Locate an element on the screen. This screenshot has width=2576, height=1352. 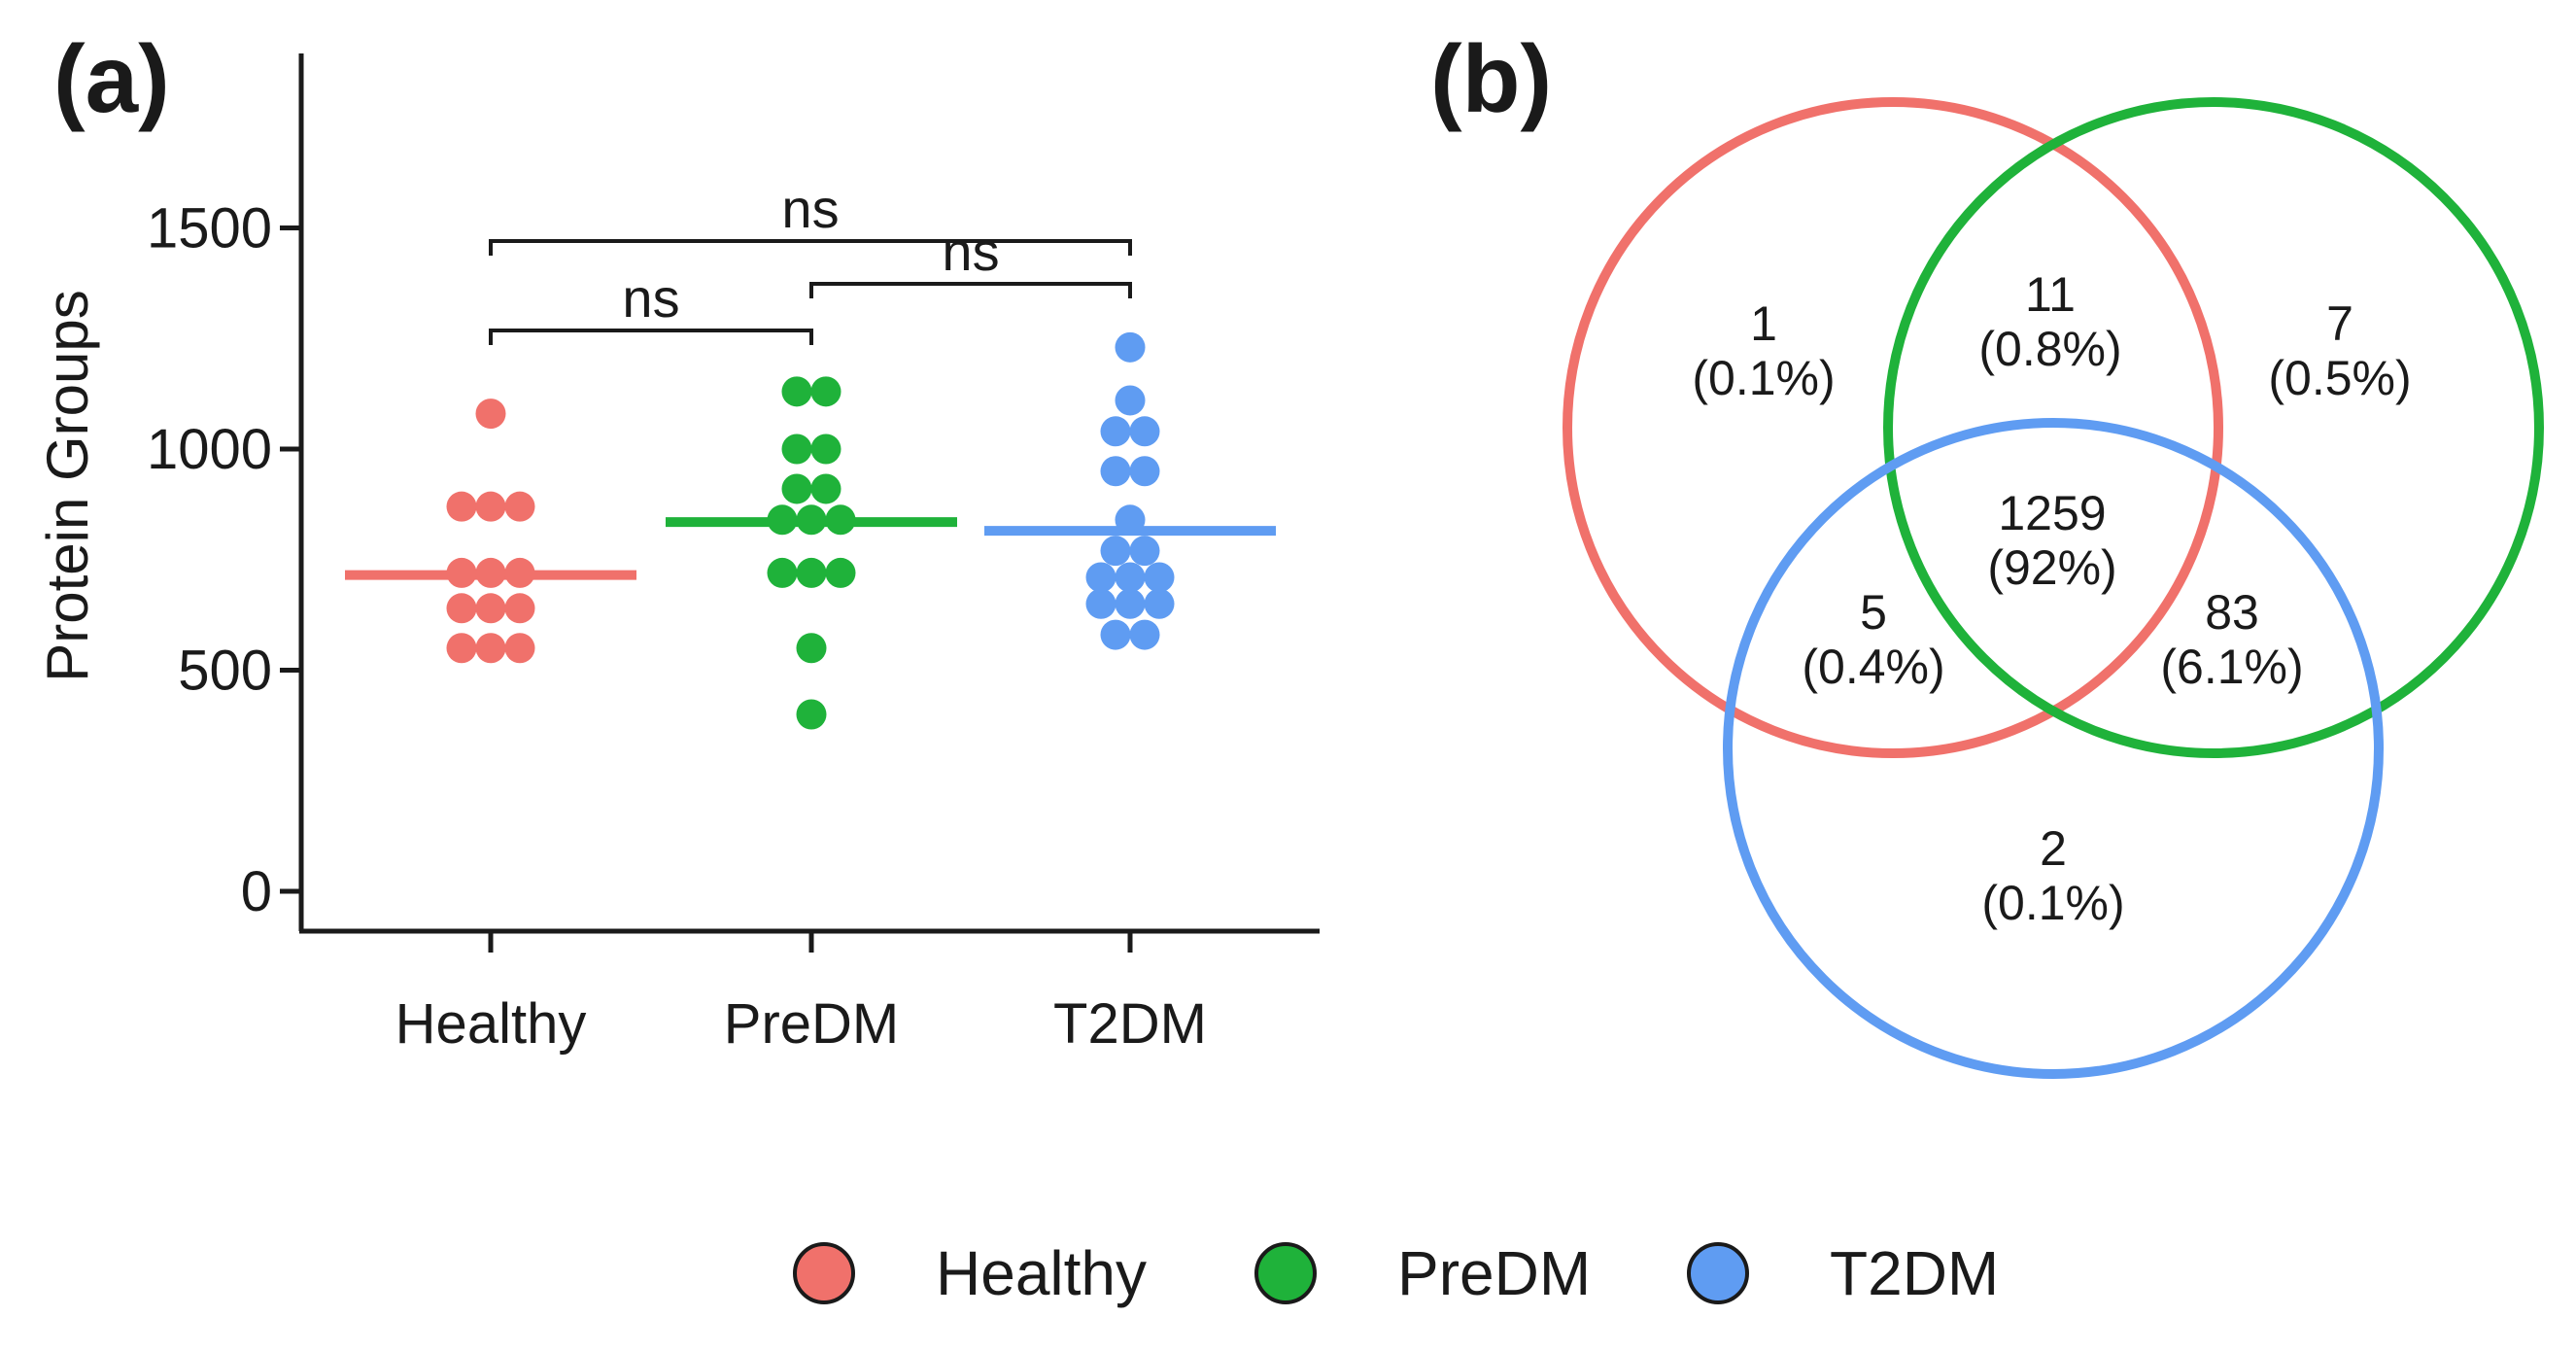
x-tick-label: PreDM is located at coordinates (811, 1024).